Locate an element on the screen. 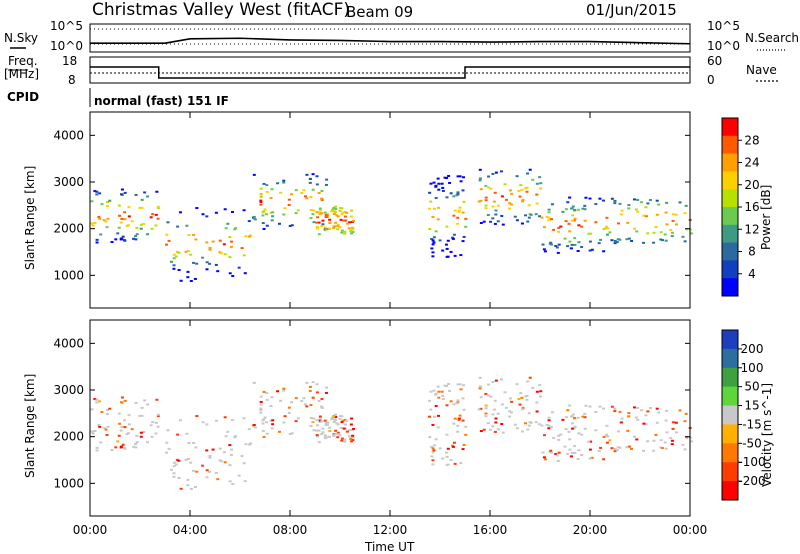  freq-tick-top: 18 is located at coordinates (69, 61).